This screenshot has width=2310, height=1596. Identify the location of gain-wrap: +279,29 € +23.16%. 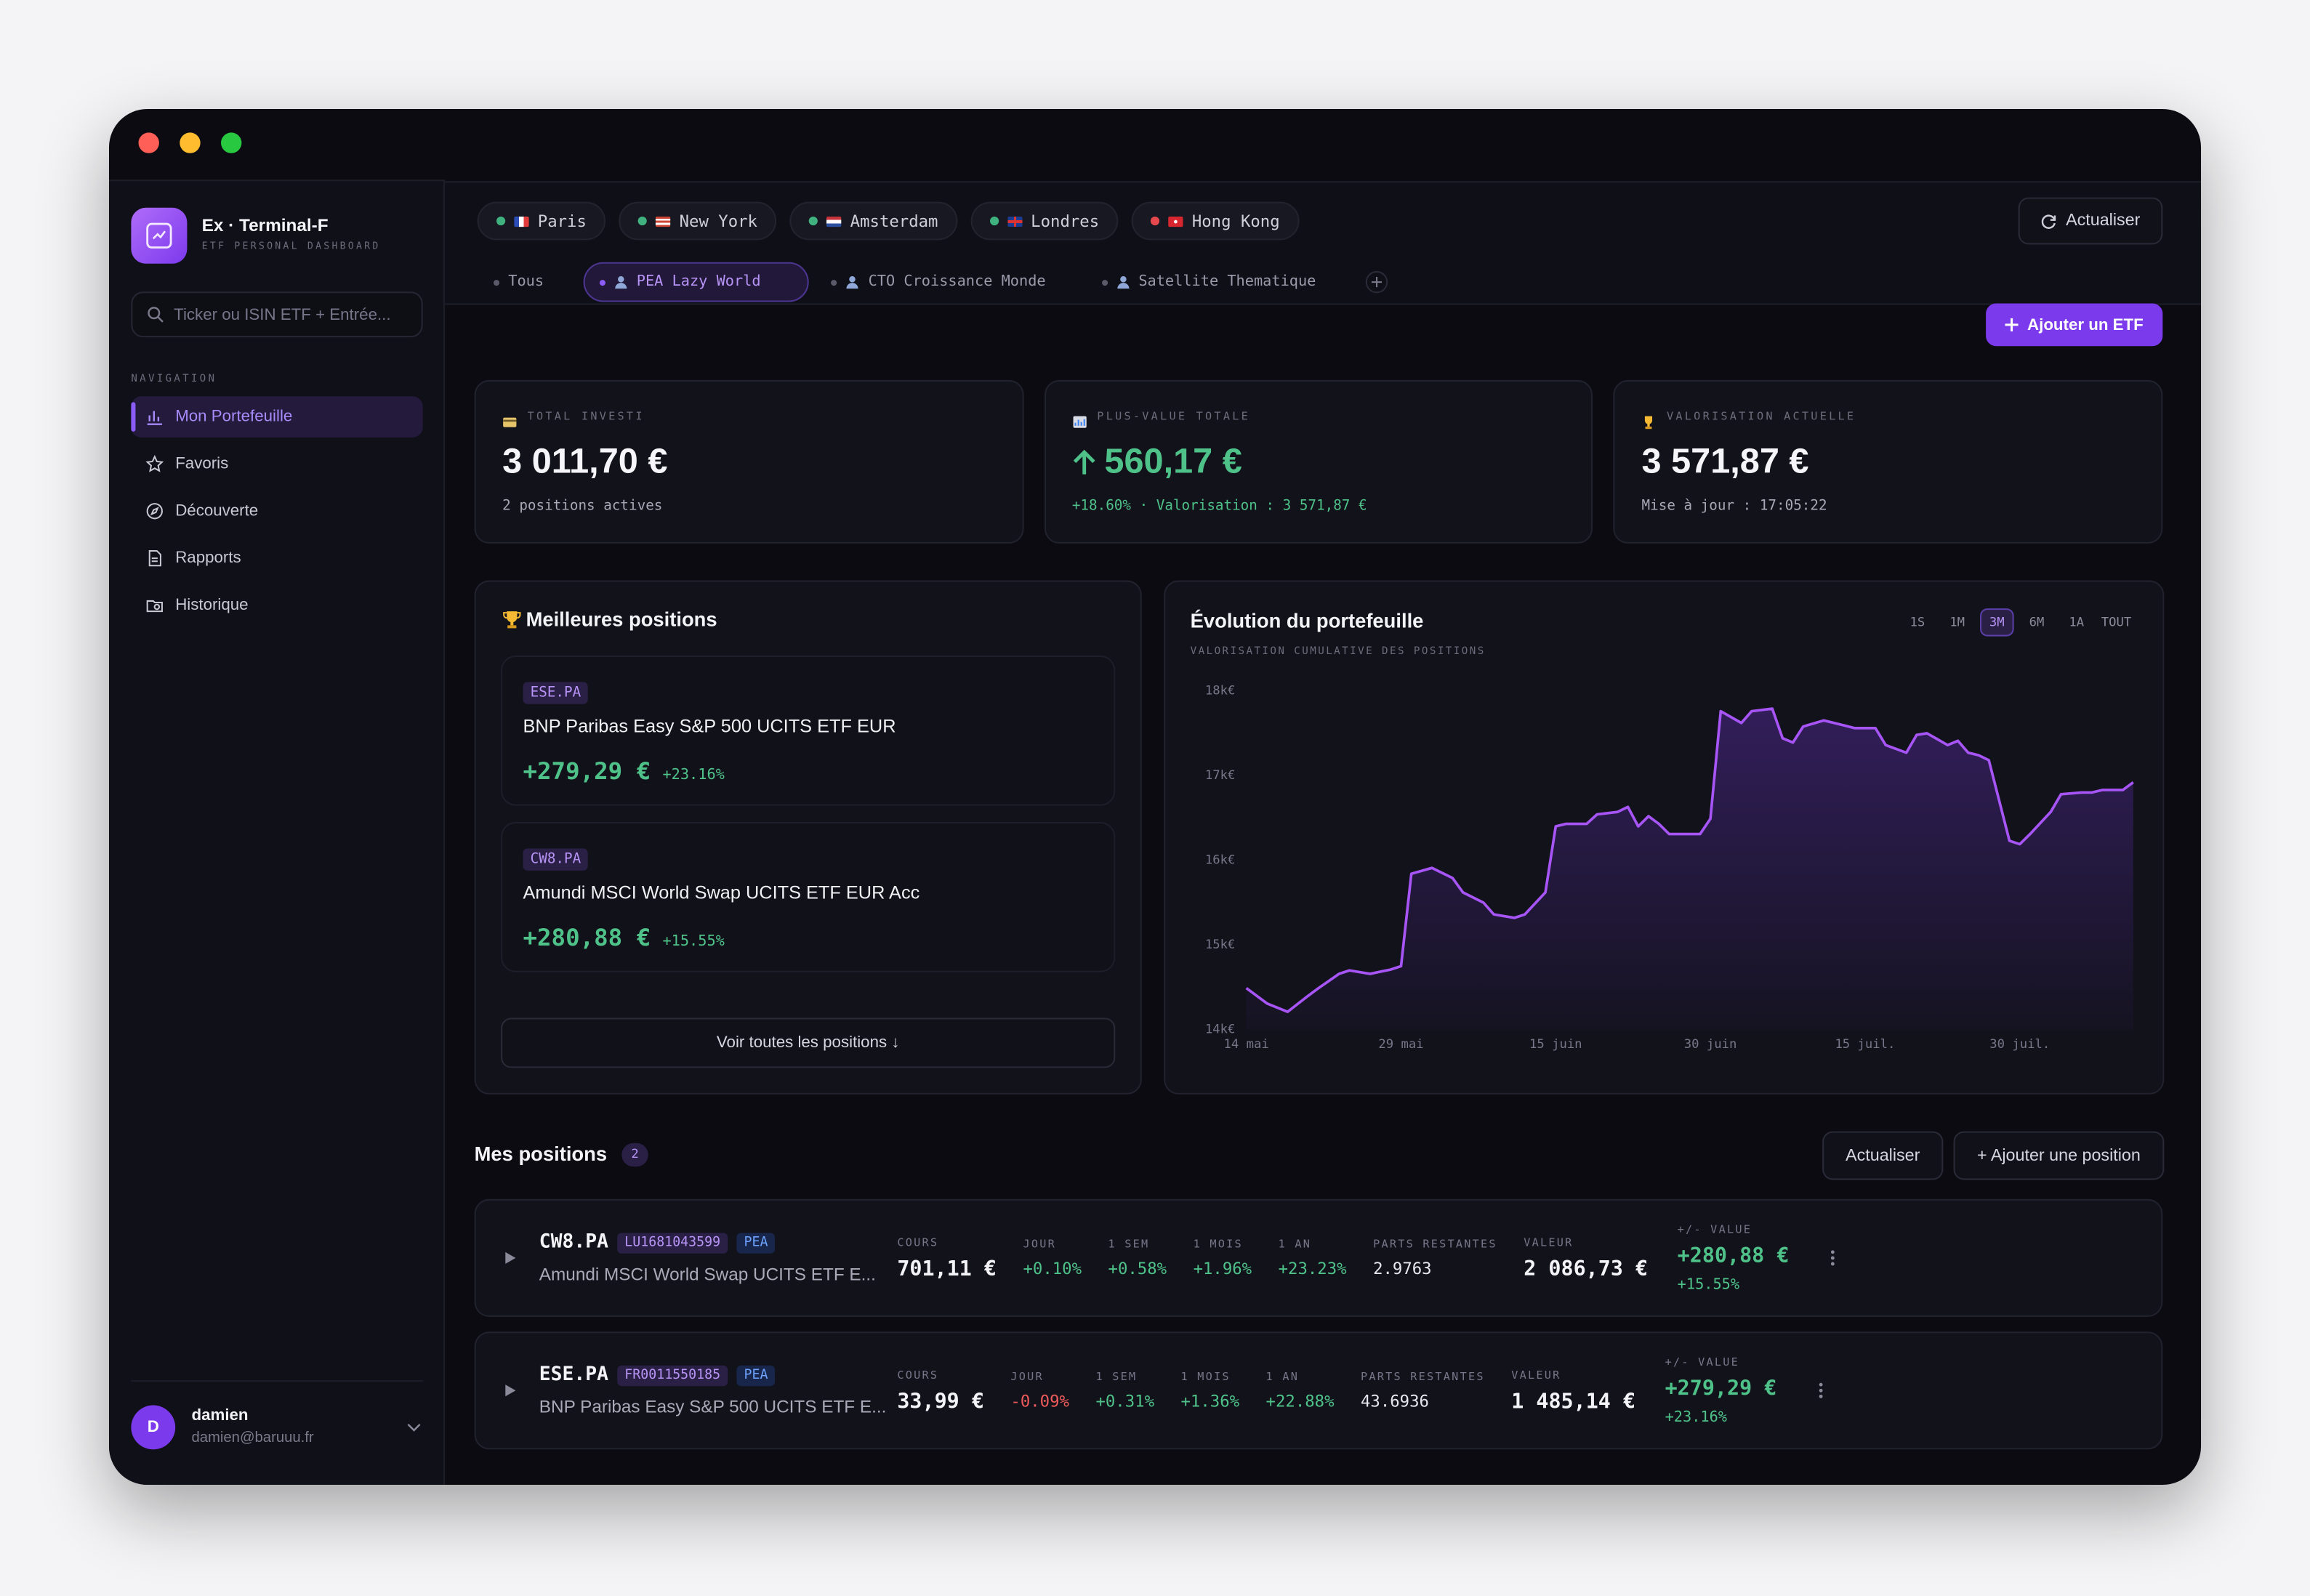
(624, 772).